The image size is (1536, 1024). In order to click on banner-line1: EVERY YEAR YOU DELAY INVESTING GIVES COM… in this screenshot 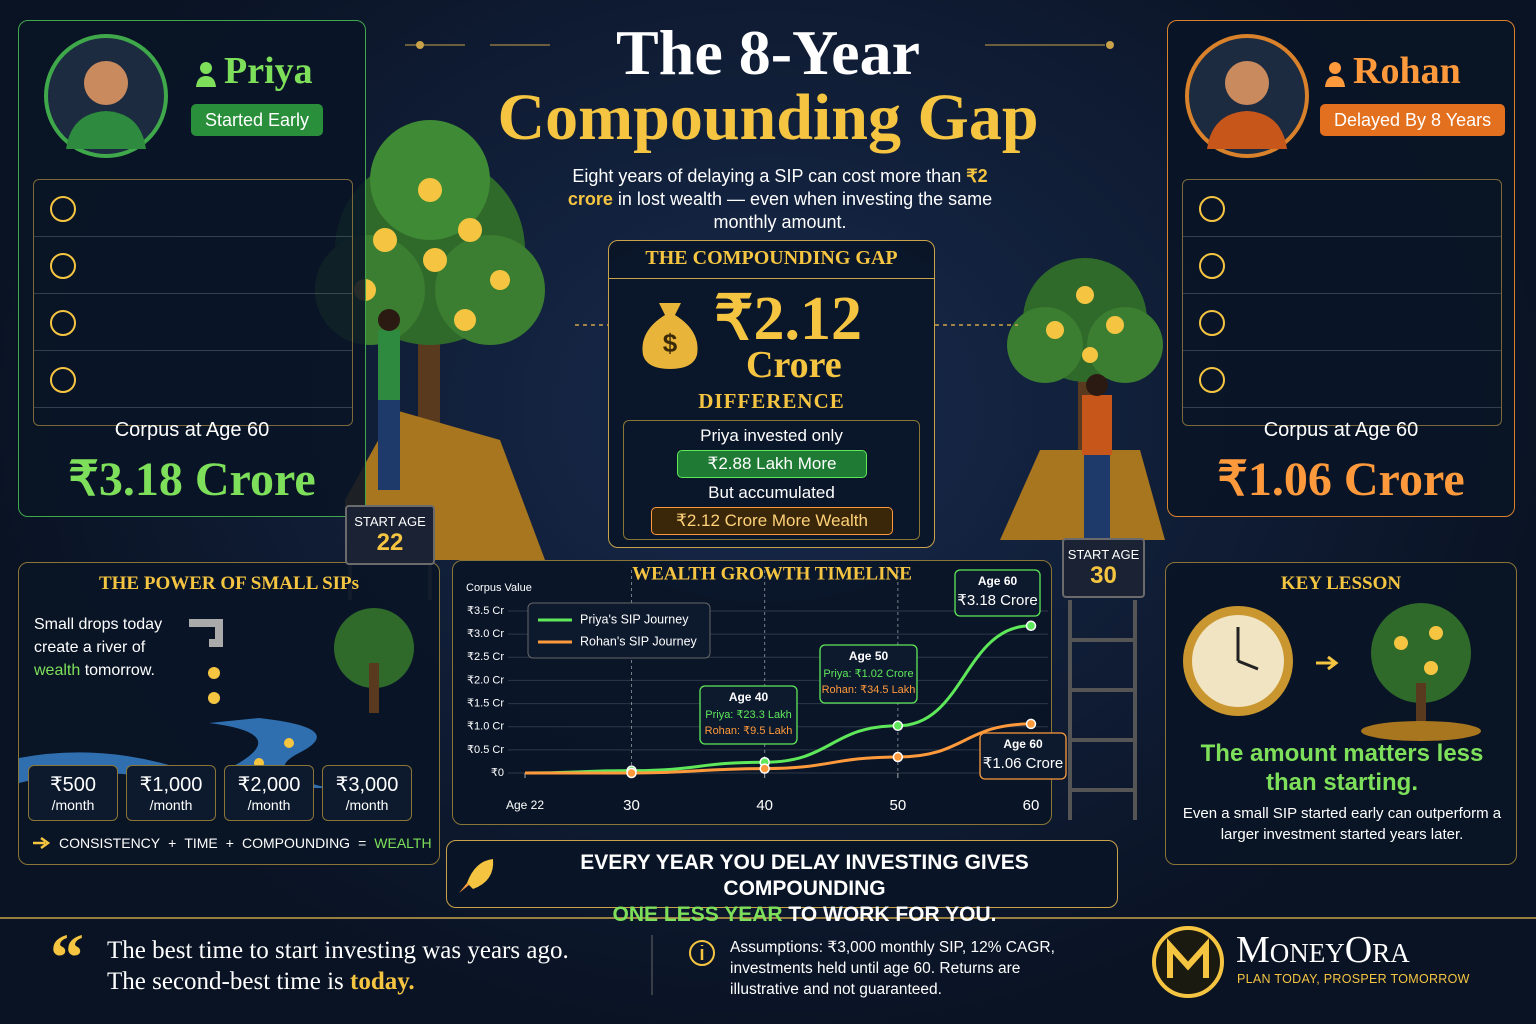, I will do `click(804, 875)`.